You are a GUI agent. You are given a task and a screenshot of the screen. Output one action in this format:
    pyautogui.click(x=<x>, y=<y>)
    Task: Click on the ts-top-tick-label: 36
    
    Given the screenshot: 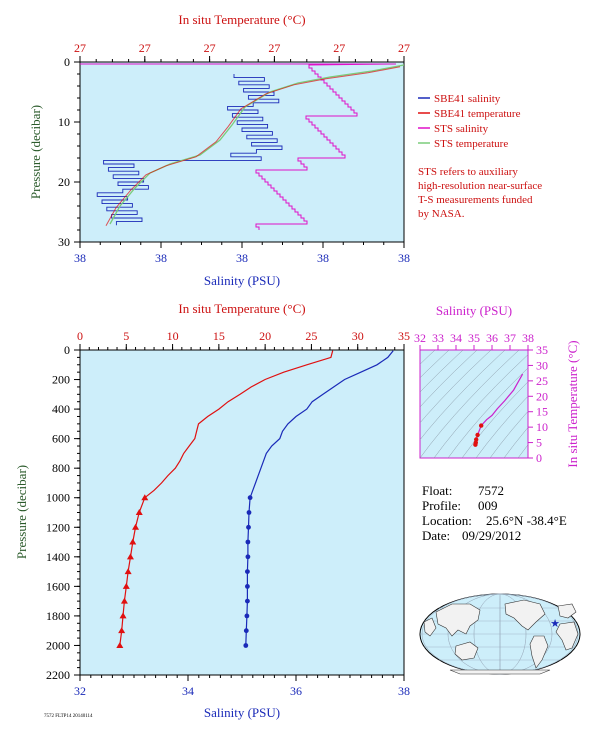 What is the action you would take?
    pyautogui.click(x=492, y=338)
    